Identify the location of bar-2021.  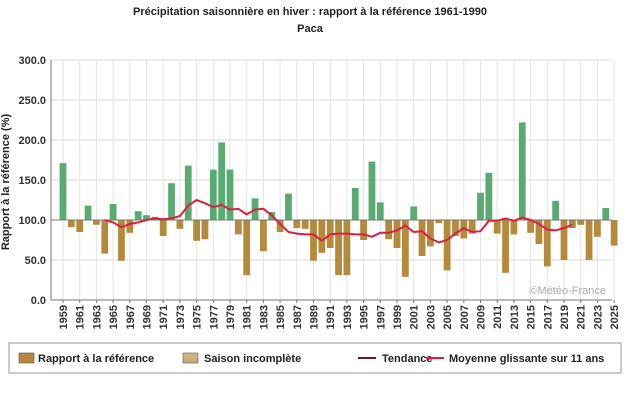
(581, 222).